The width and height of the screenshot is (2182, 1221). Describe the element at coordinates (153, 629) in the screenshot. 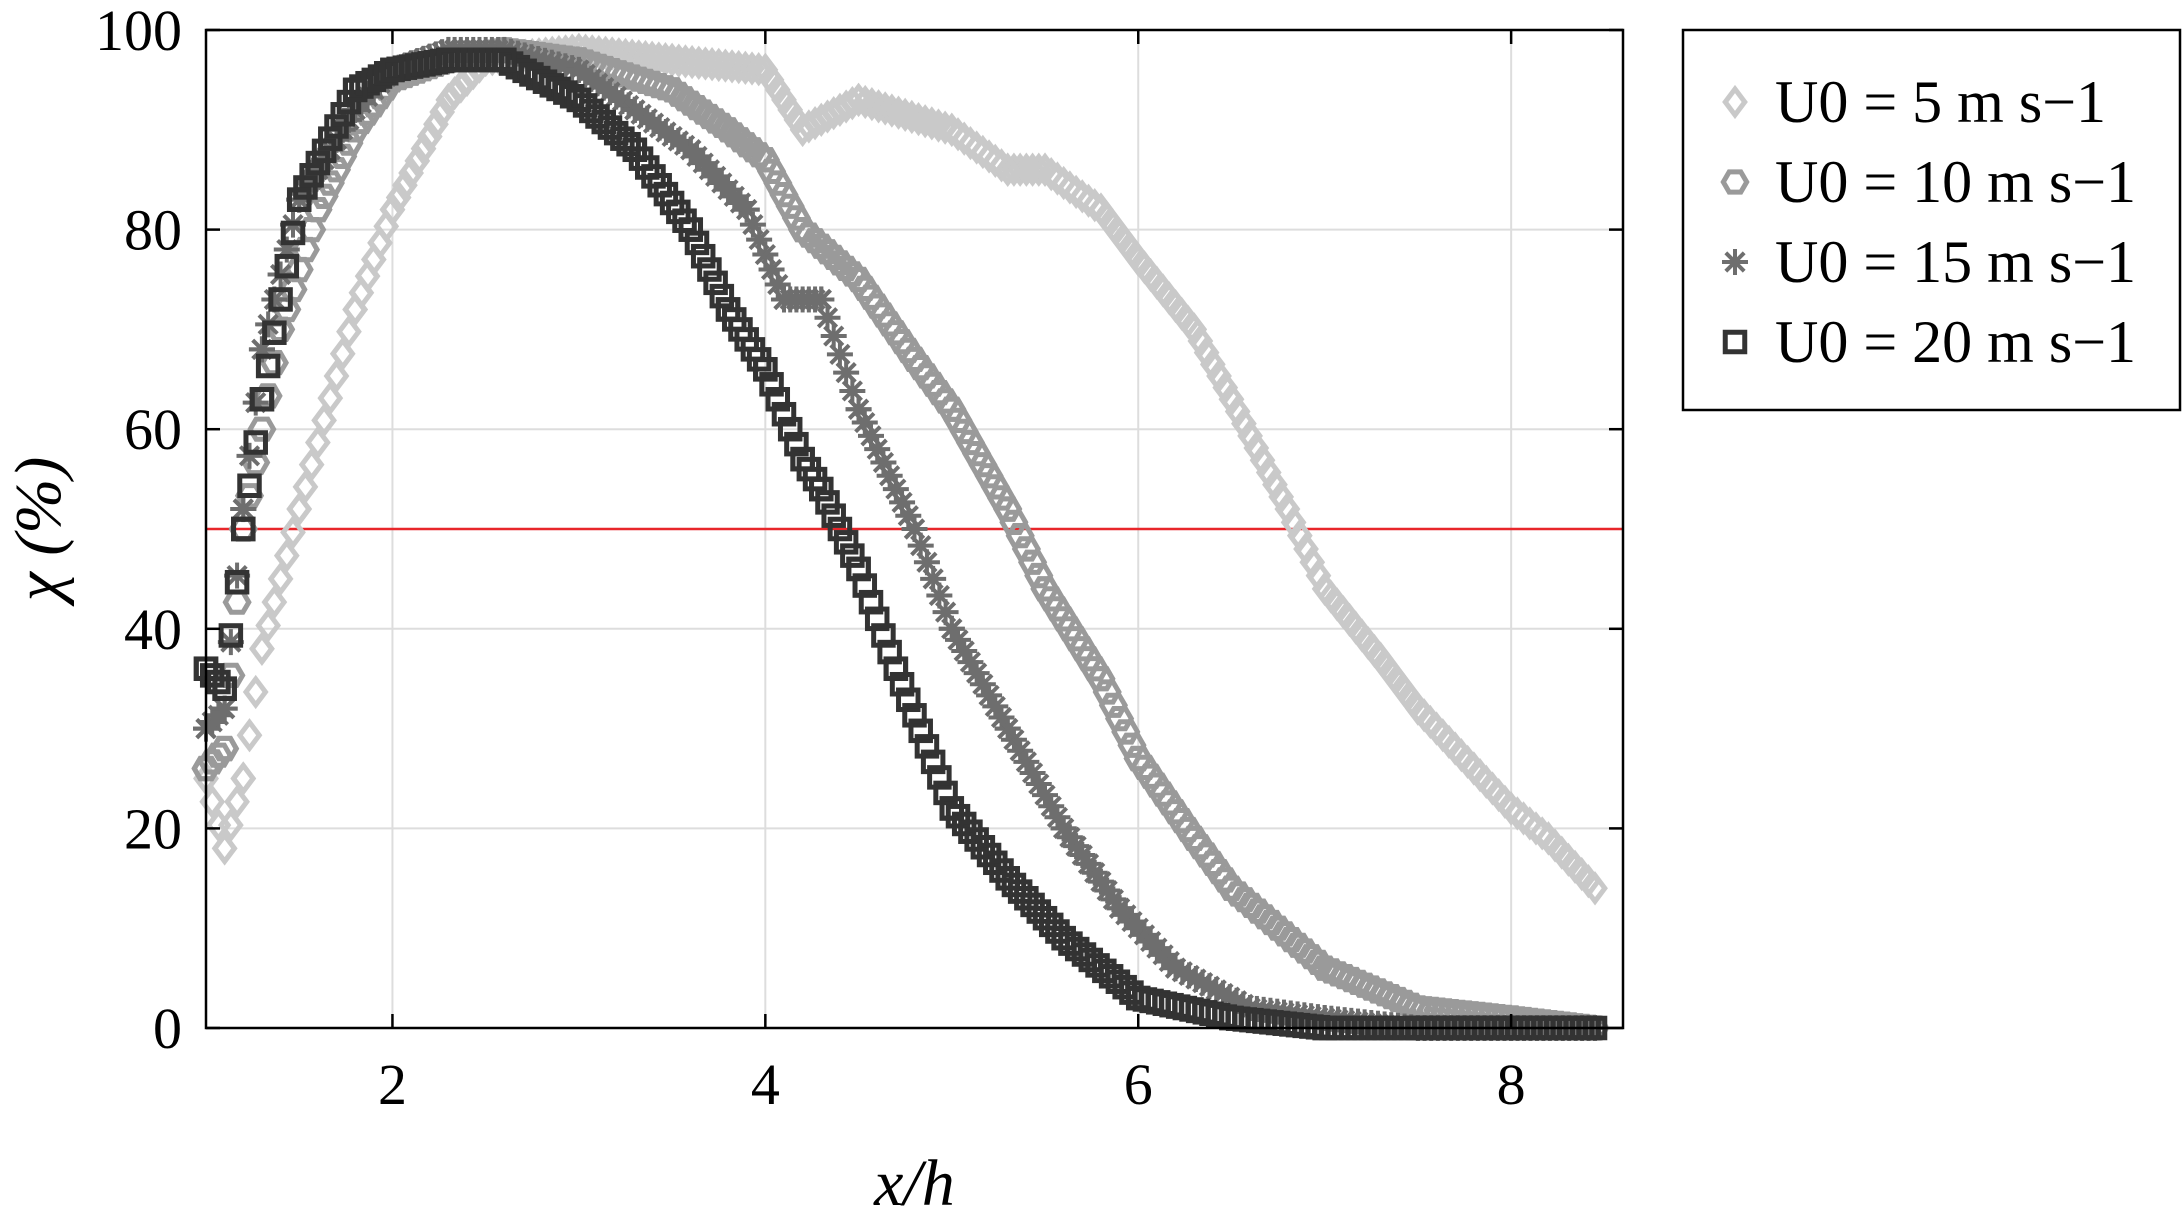

I see `y-tick-label: 40` at that location.